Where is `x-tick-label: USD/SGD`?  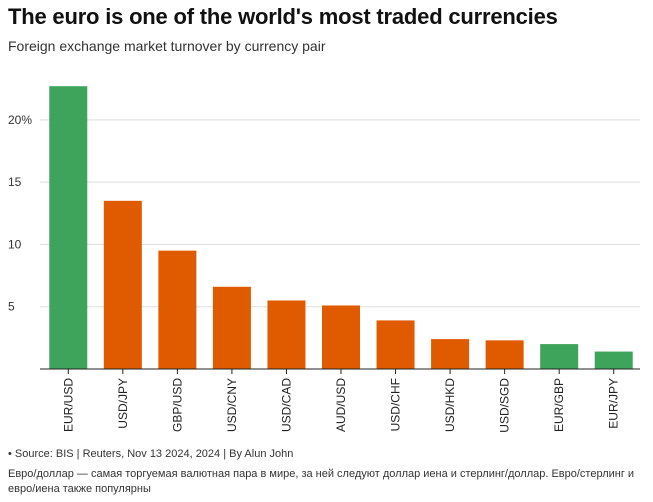
x-tick-label: USD/SGD is located at coordinates (505, 405).